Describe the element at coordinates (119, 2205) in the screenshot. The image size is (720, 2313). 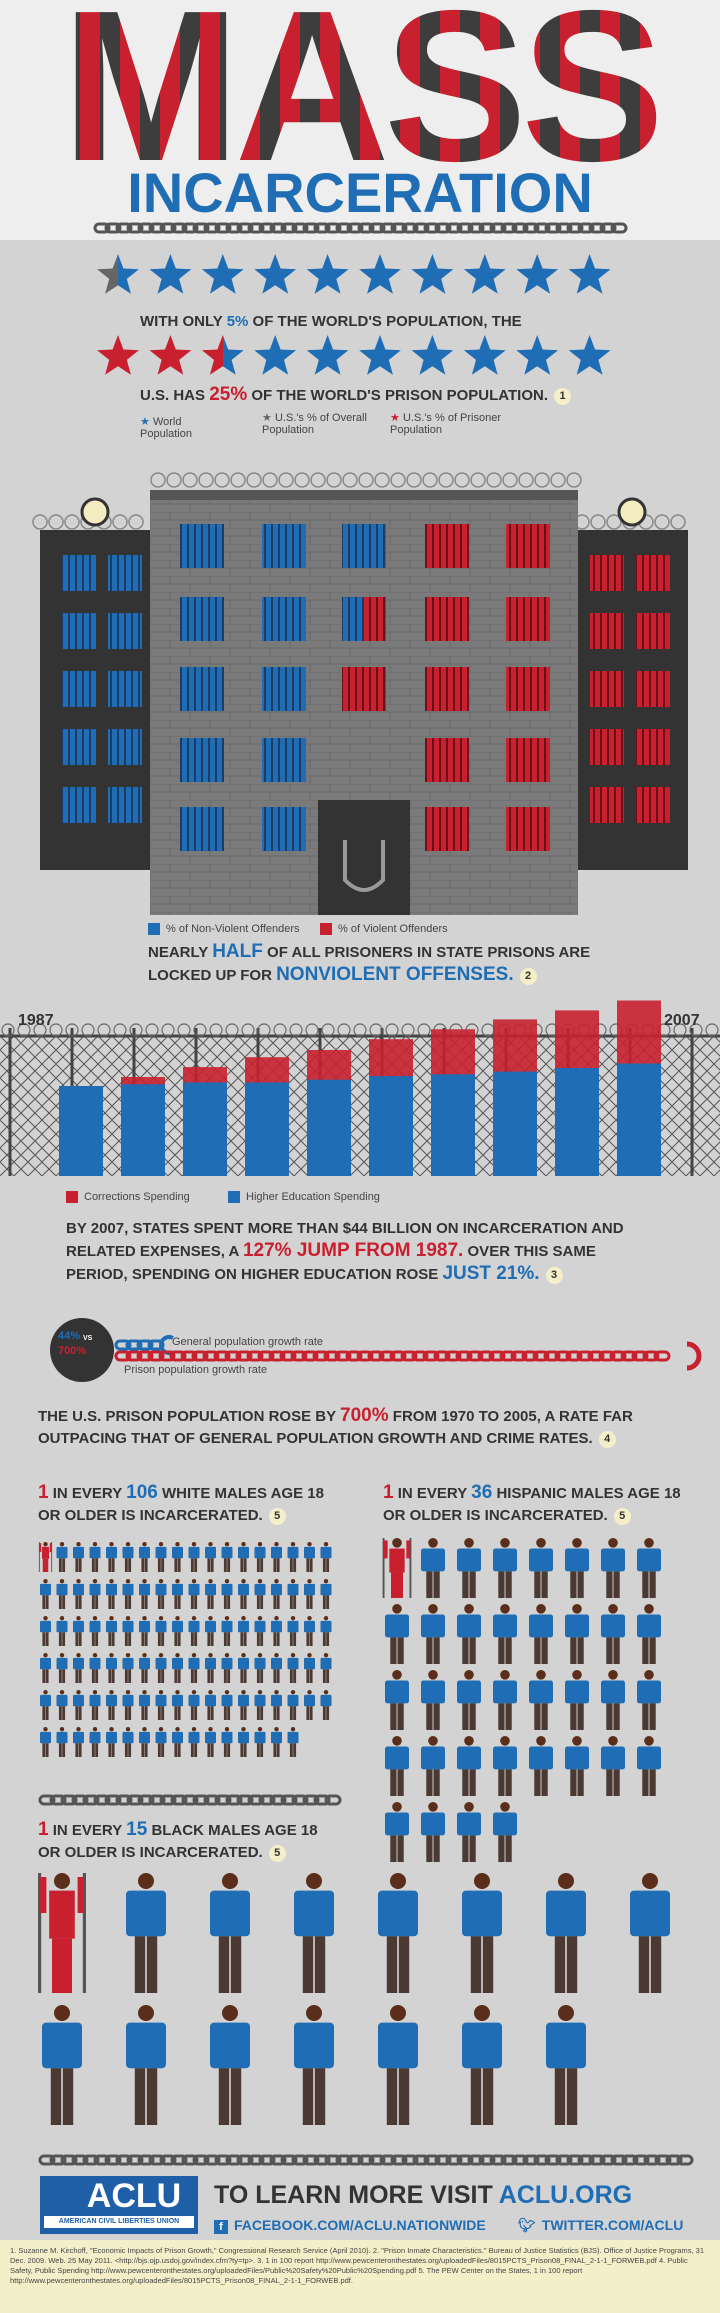
I see `aclu-logo: ACLU AMERICAN CIVIL LIBERTIES UNION` at that location.